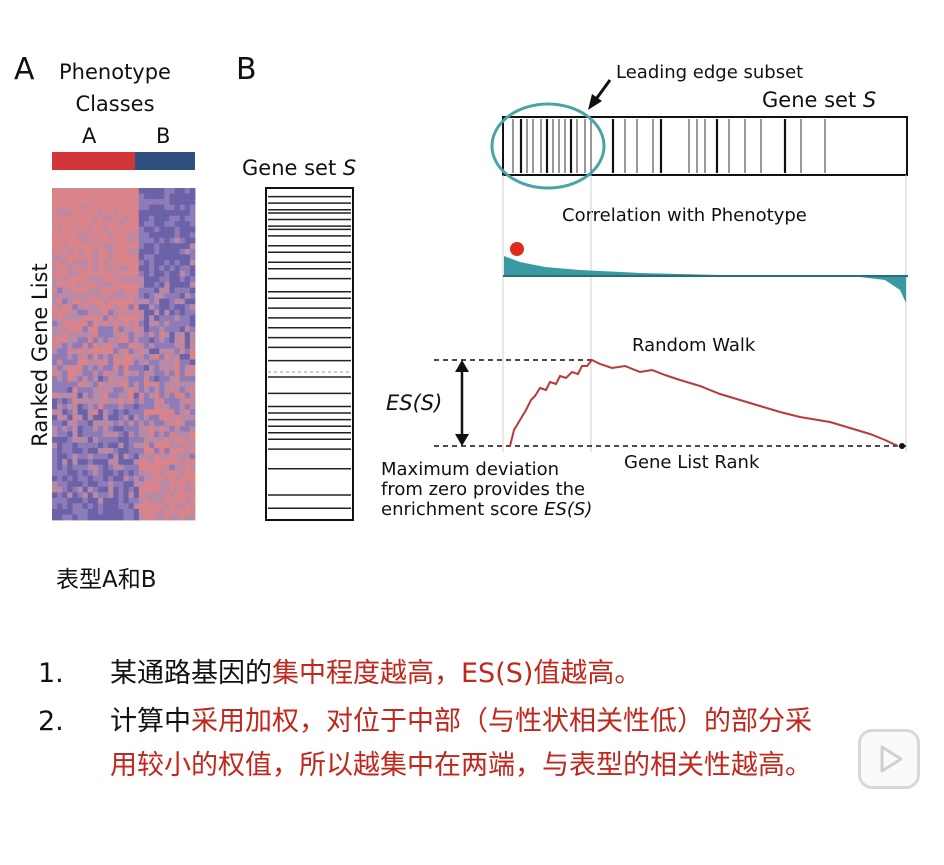  What do you see at coordinates (705, 279) in the screenshot?
I see `correlation-area` at bounding box center [705, 279].